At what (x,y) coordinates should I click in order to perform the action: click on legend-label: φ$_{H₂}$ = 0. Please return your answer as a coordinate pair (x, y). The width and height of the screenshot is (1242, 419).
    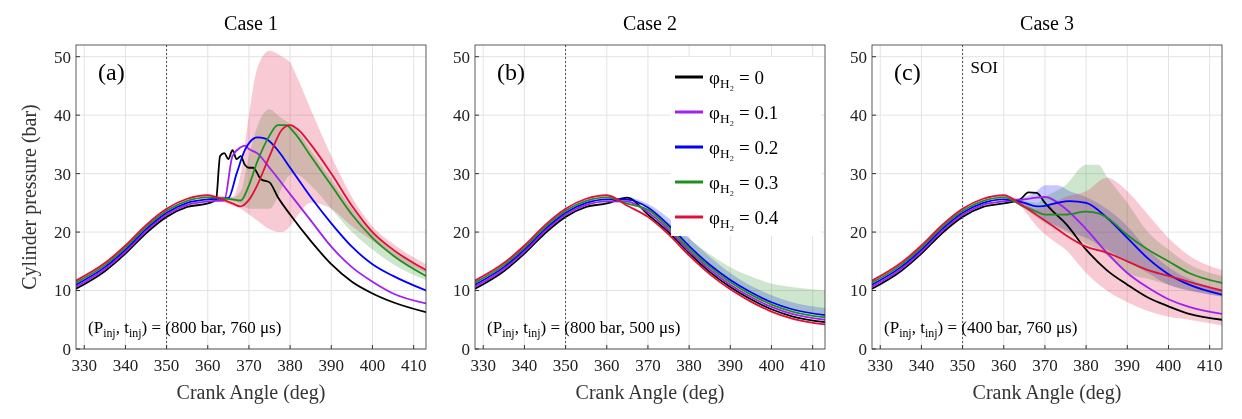
    Looking at the image, I should click on (736, 78).